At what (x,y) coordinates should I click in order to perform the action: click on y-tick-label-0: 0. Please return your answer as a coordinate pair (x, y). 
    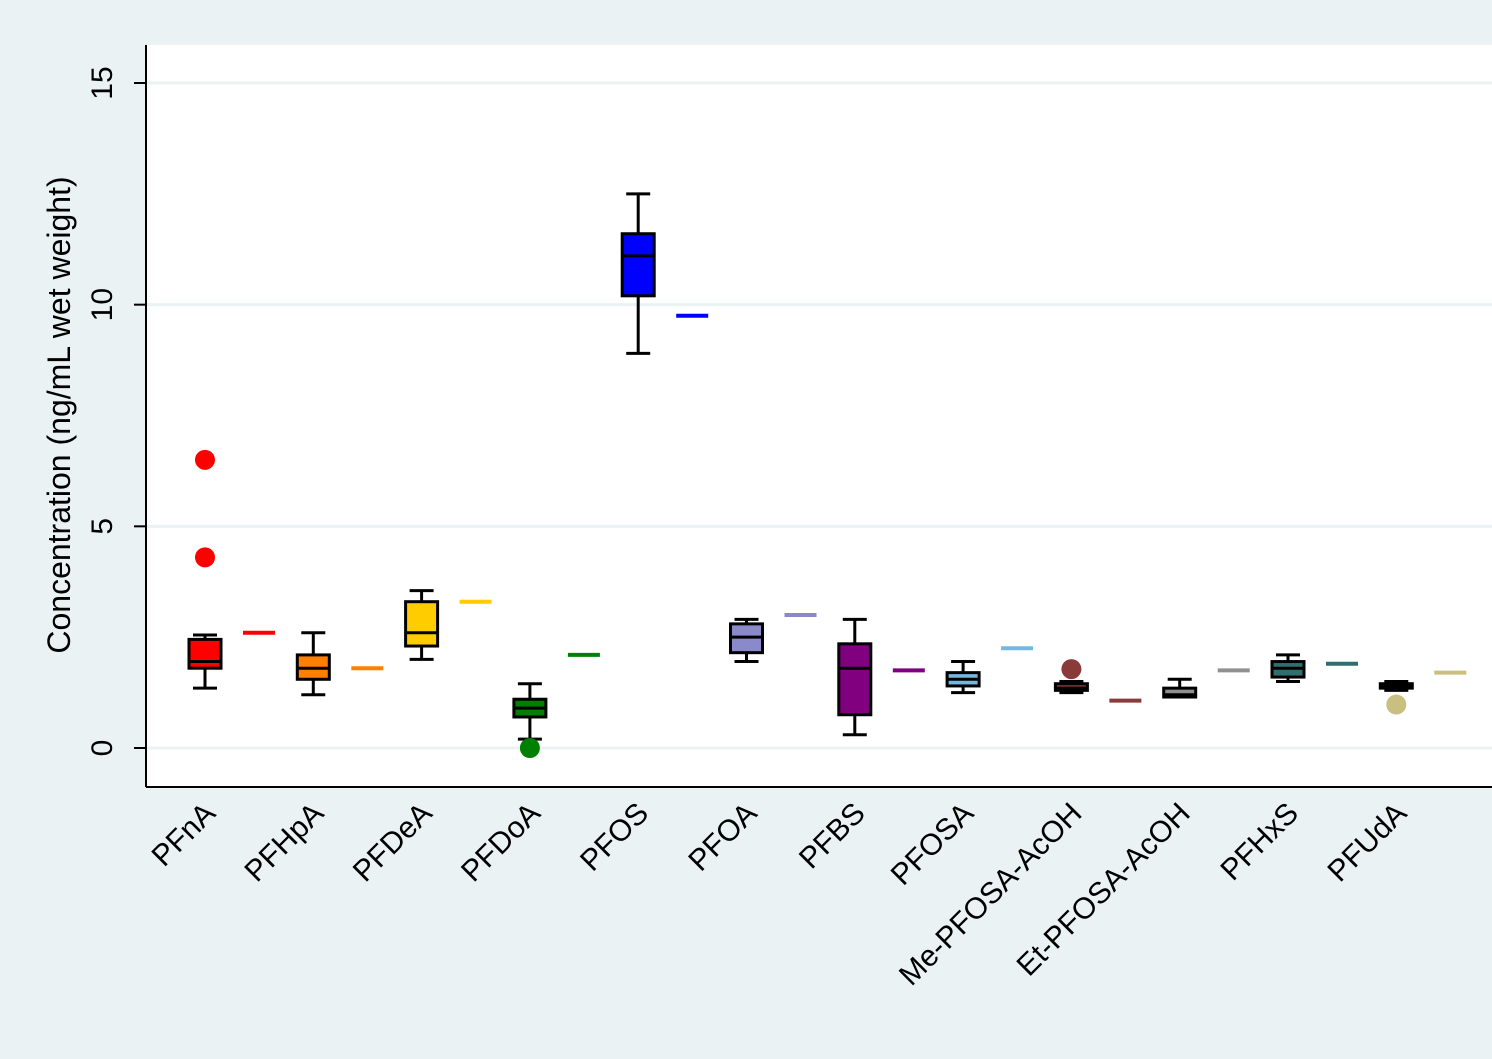
    Looking at the image, I should click on (102, 748).